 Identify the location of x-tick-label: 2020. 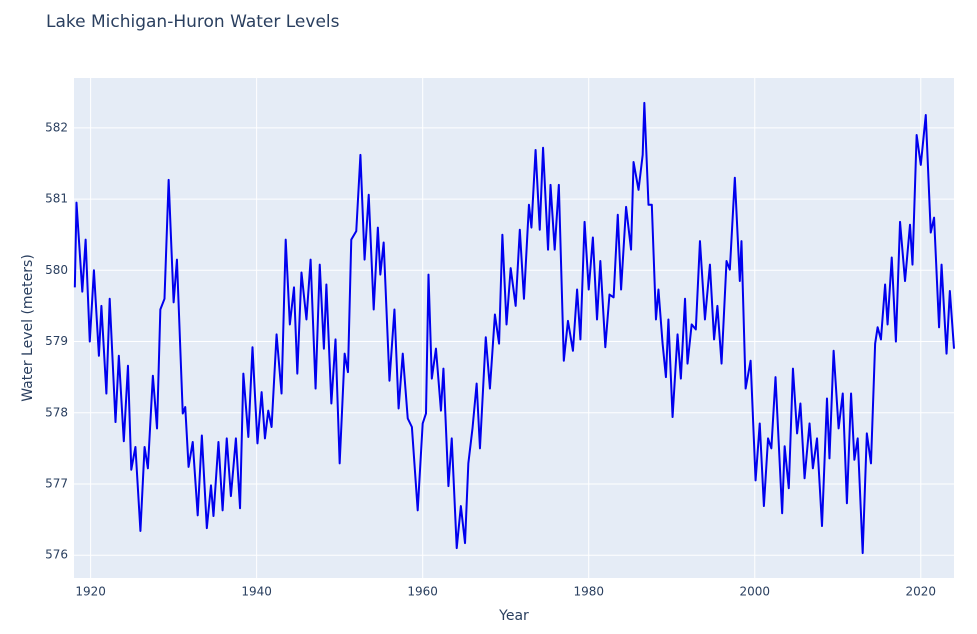
(921, 592).